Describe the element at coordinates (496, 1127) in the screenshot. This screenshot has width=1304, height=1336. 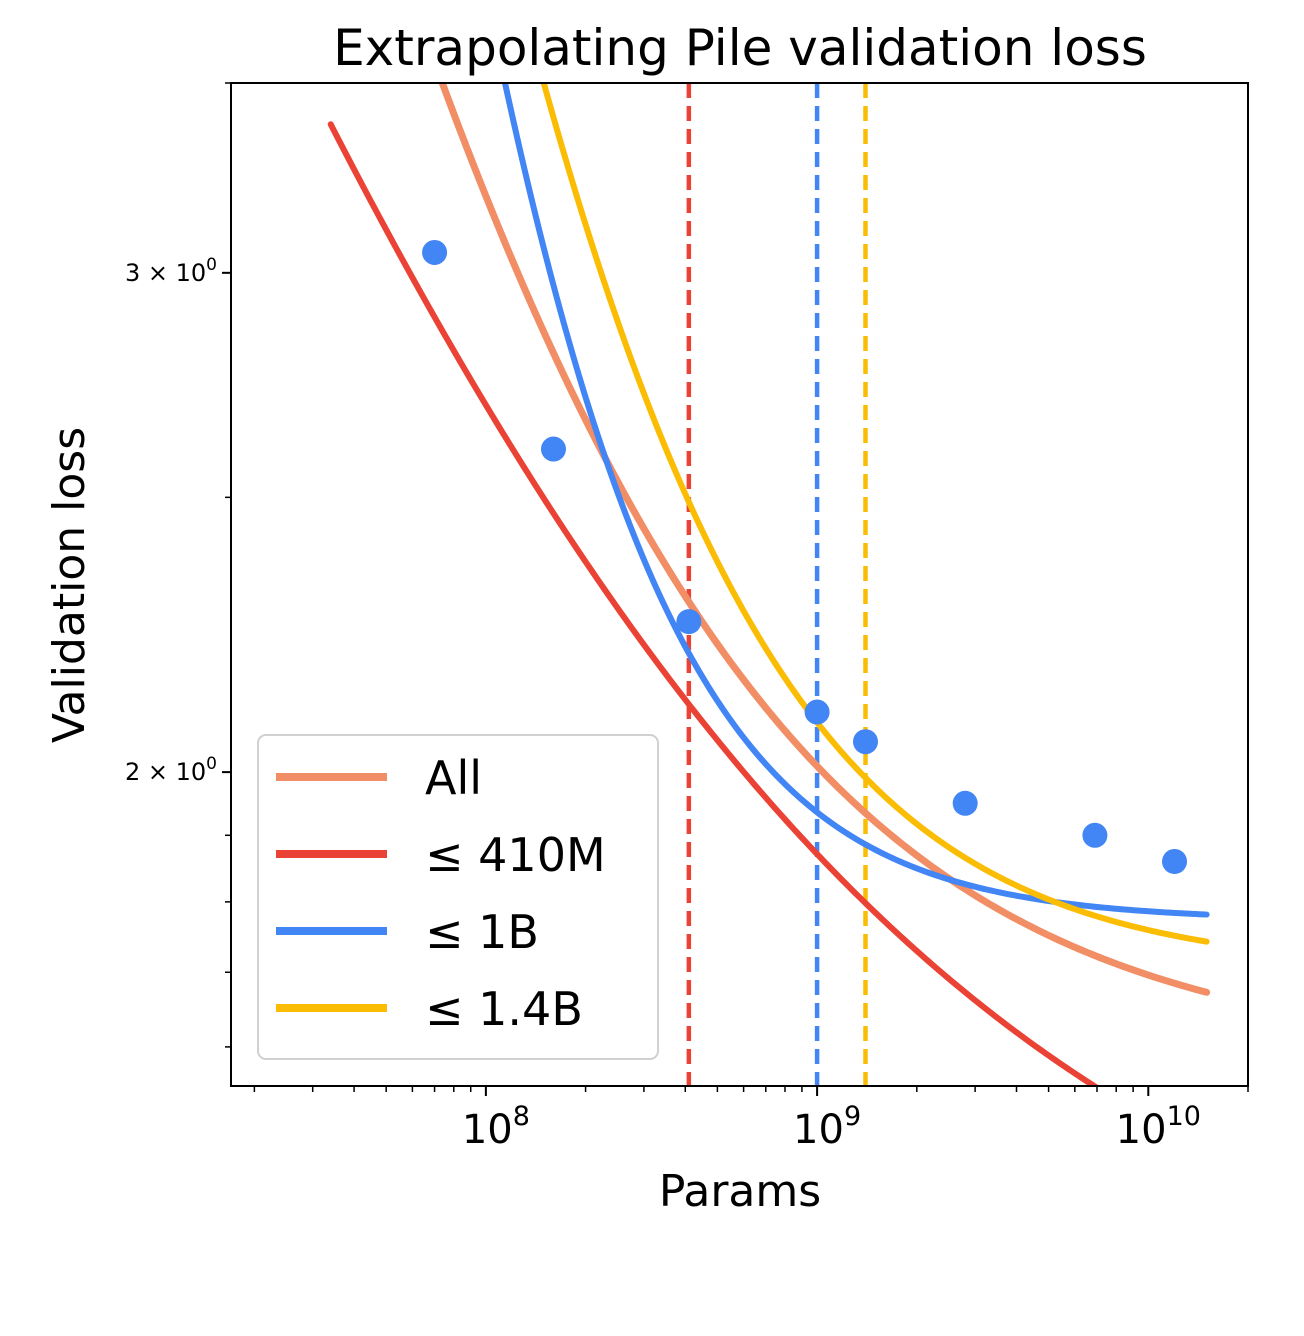
I see `x-tick-label: 10⁸` at that location.